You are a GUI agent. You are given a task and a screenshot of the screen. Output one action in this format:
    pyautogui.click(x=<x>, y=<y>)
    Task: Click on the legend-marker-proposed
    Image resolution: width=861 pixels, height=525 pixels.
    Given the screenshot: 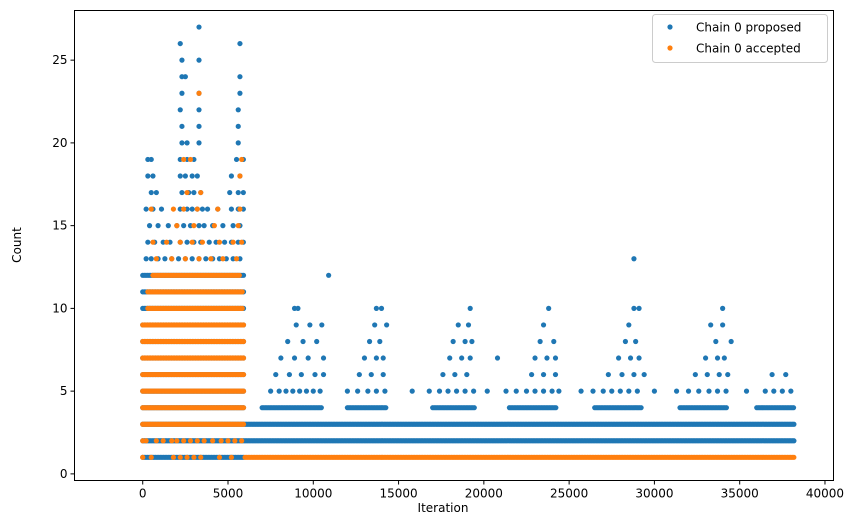 What is the action you would take?
    pyautogui.click(x=670, y=27)
    